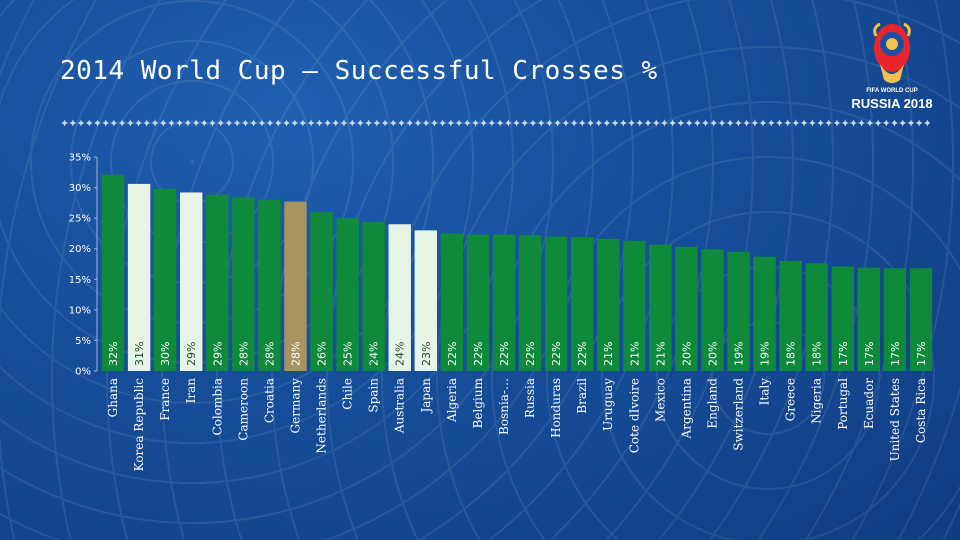  What do you see at coordinates (322, 354) in the screenshot?
I see `data-label: 26%` at bounding box center [322, 354].